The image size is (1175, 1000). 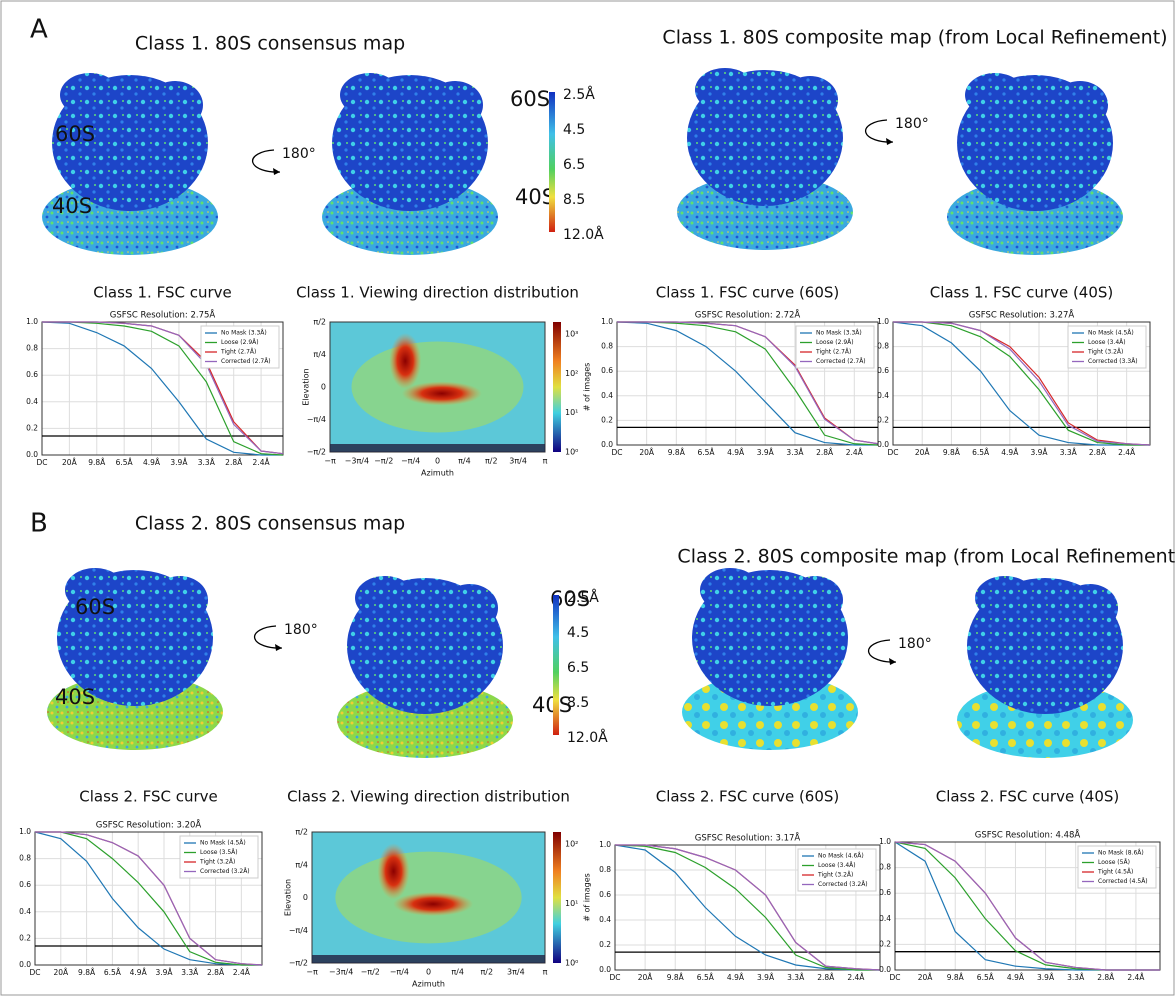 I want to click on count-colorbar, so click(x=557, y=897).